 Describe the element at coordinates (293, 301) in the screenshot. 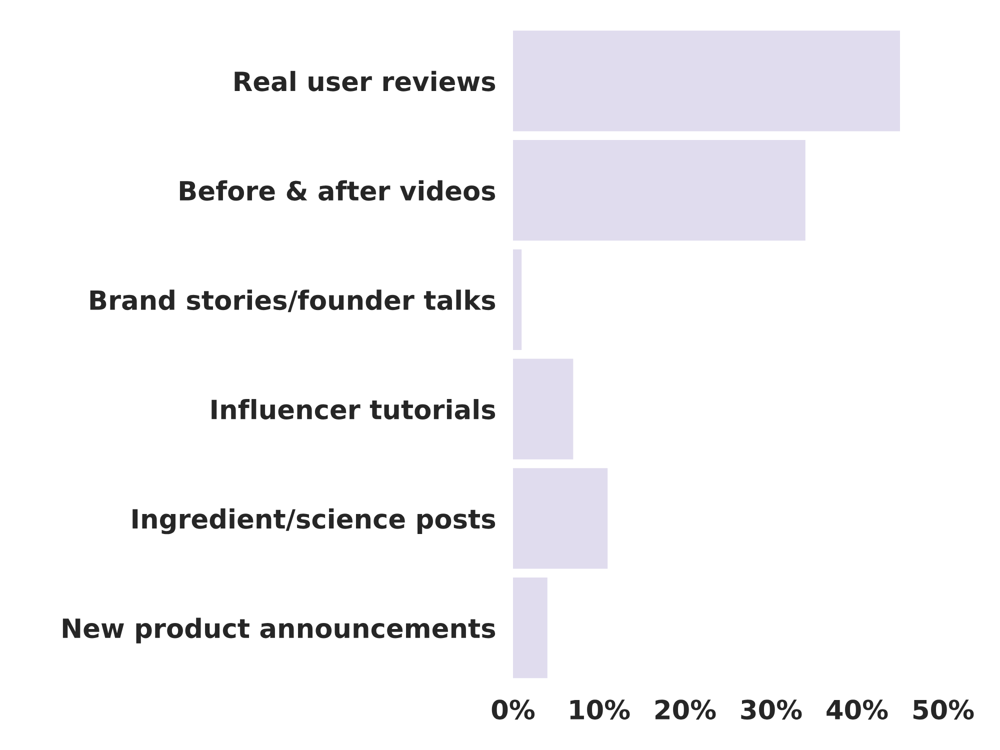

I see `y-tick-label: Brand stories/founder talks` at that location.